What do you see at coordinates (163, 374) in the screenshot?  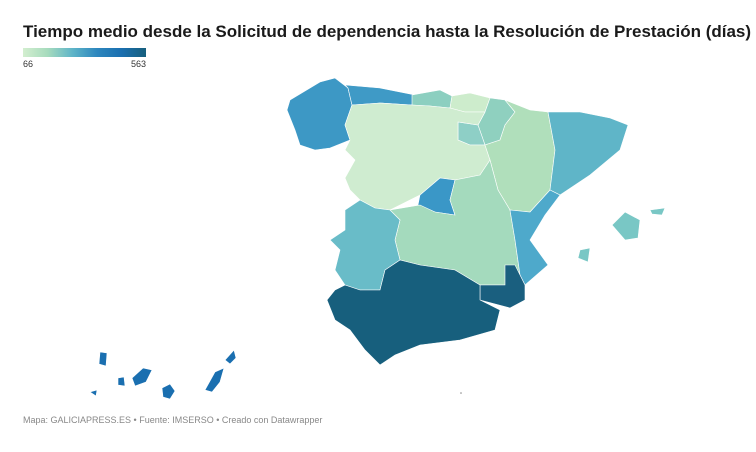 I see `region-canarias: Canarias` at bounding box center [163, 374].